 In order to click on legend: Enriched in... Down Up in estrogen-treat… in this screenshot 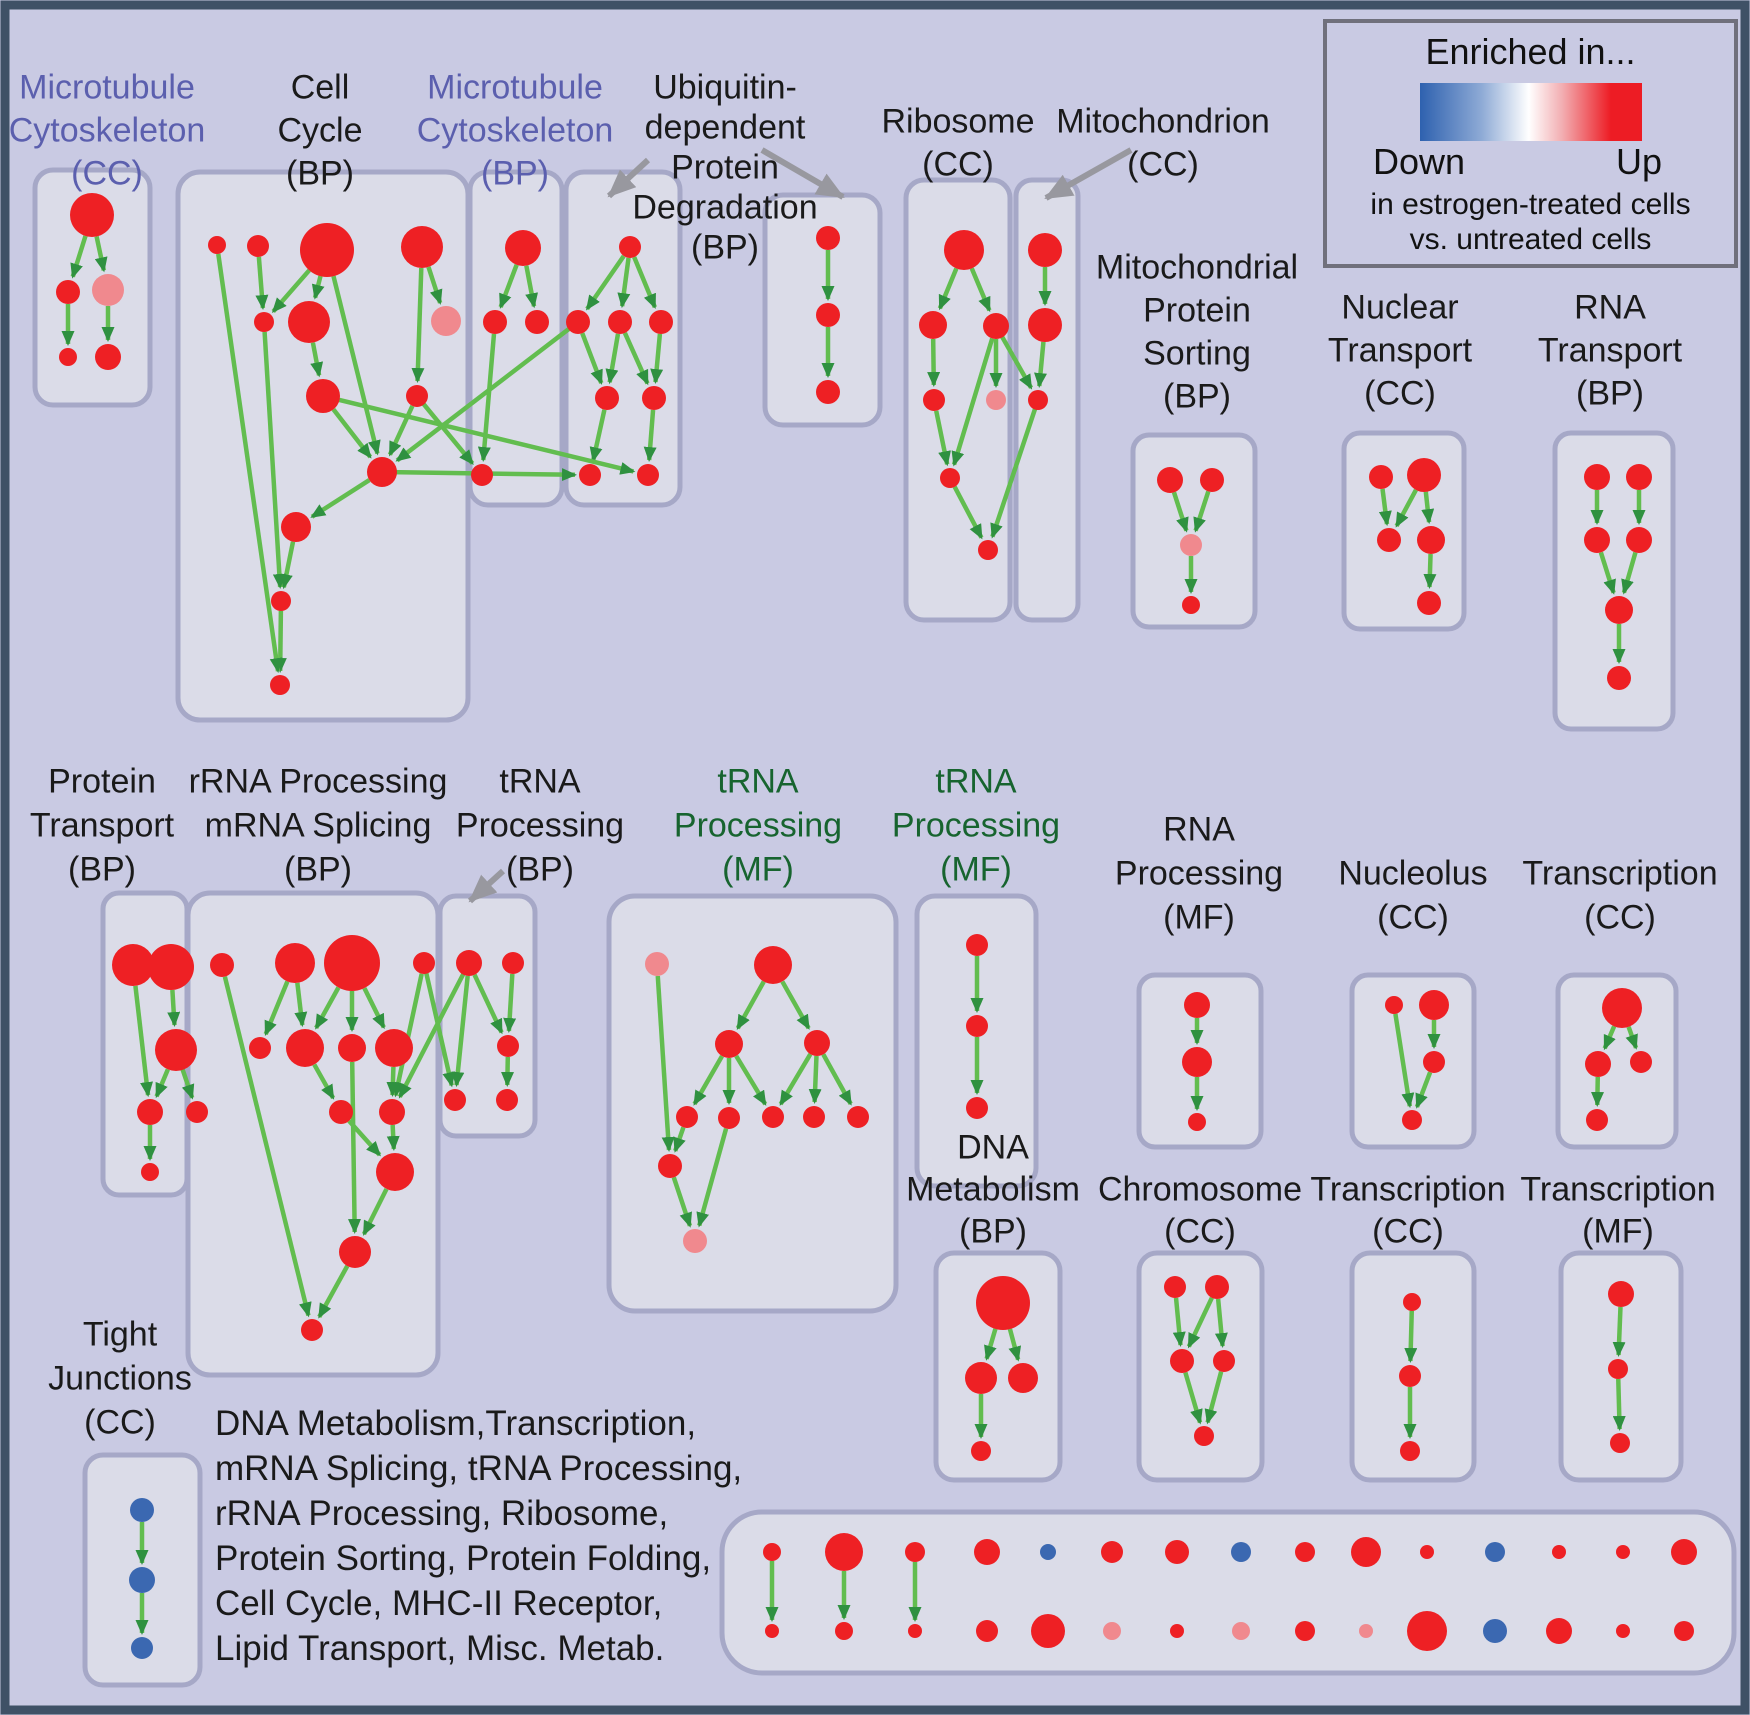, I will do `click(1530, 143)`.